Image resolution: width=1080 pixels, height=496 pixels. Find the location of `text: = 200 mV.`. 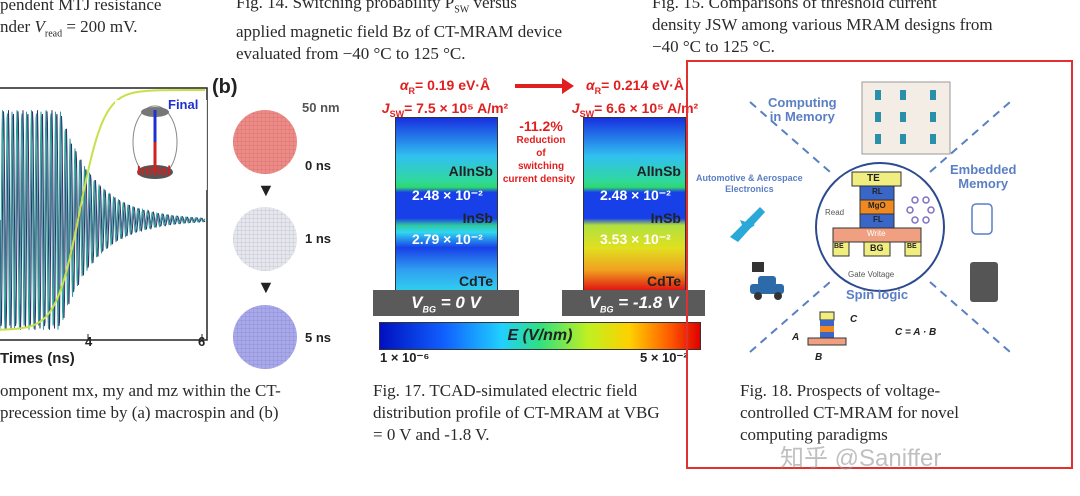

text: = 200 mV. is located at coordinates (100, 26).